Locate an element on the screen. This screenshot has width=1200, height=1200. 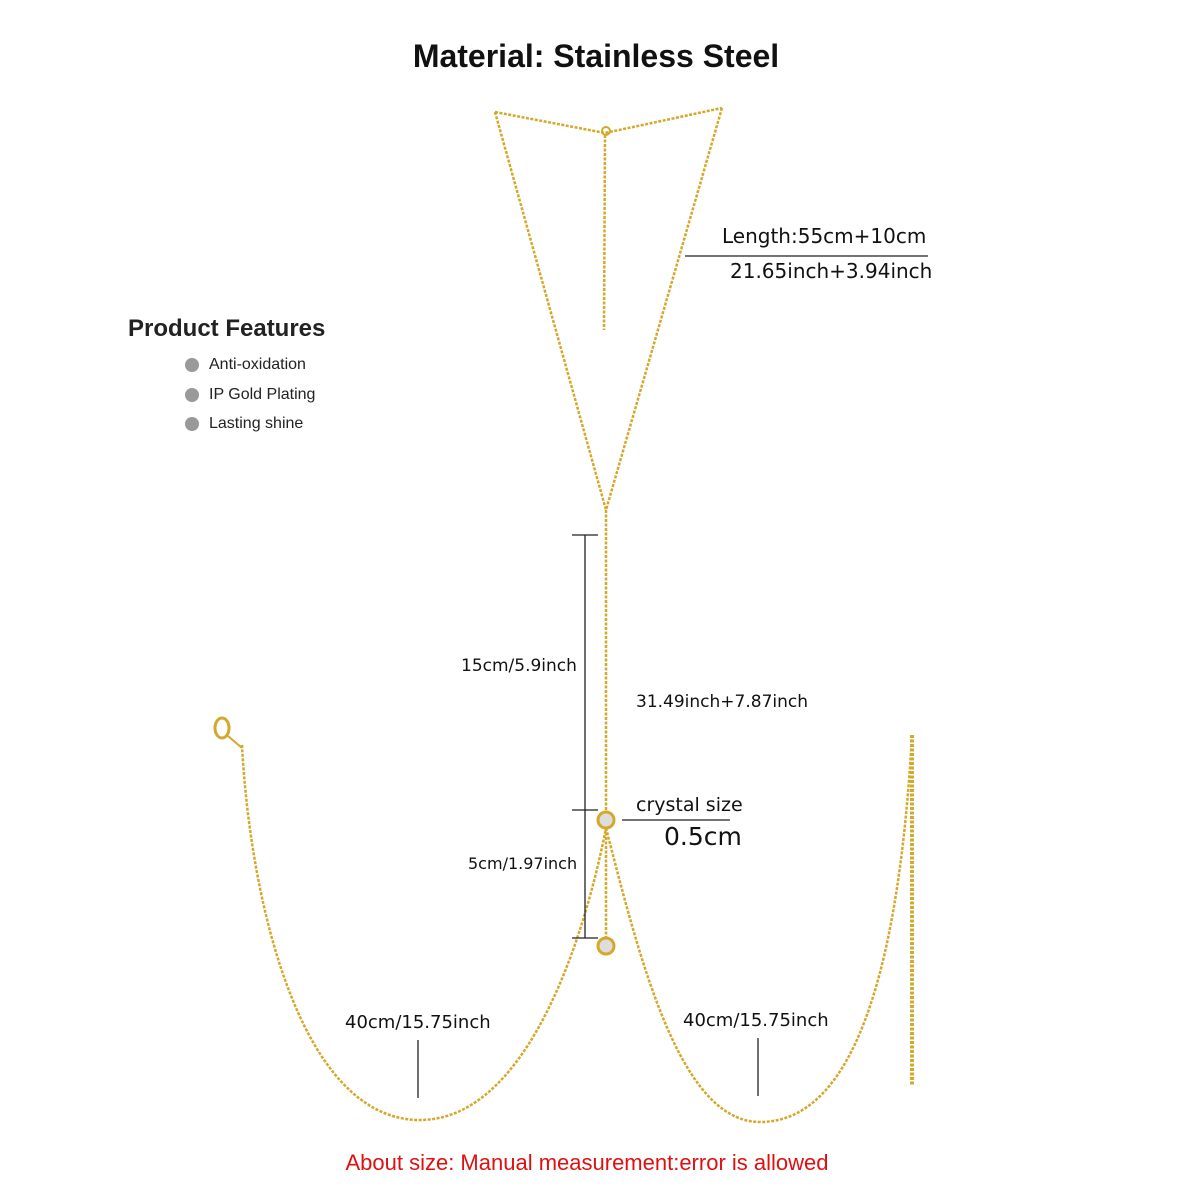
feature-item: IP Gold Plating is located at coordinates (250, 395).